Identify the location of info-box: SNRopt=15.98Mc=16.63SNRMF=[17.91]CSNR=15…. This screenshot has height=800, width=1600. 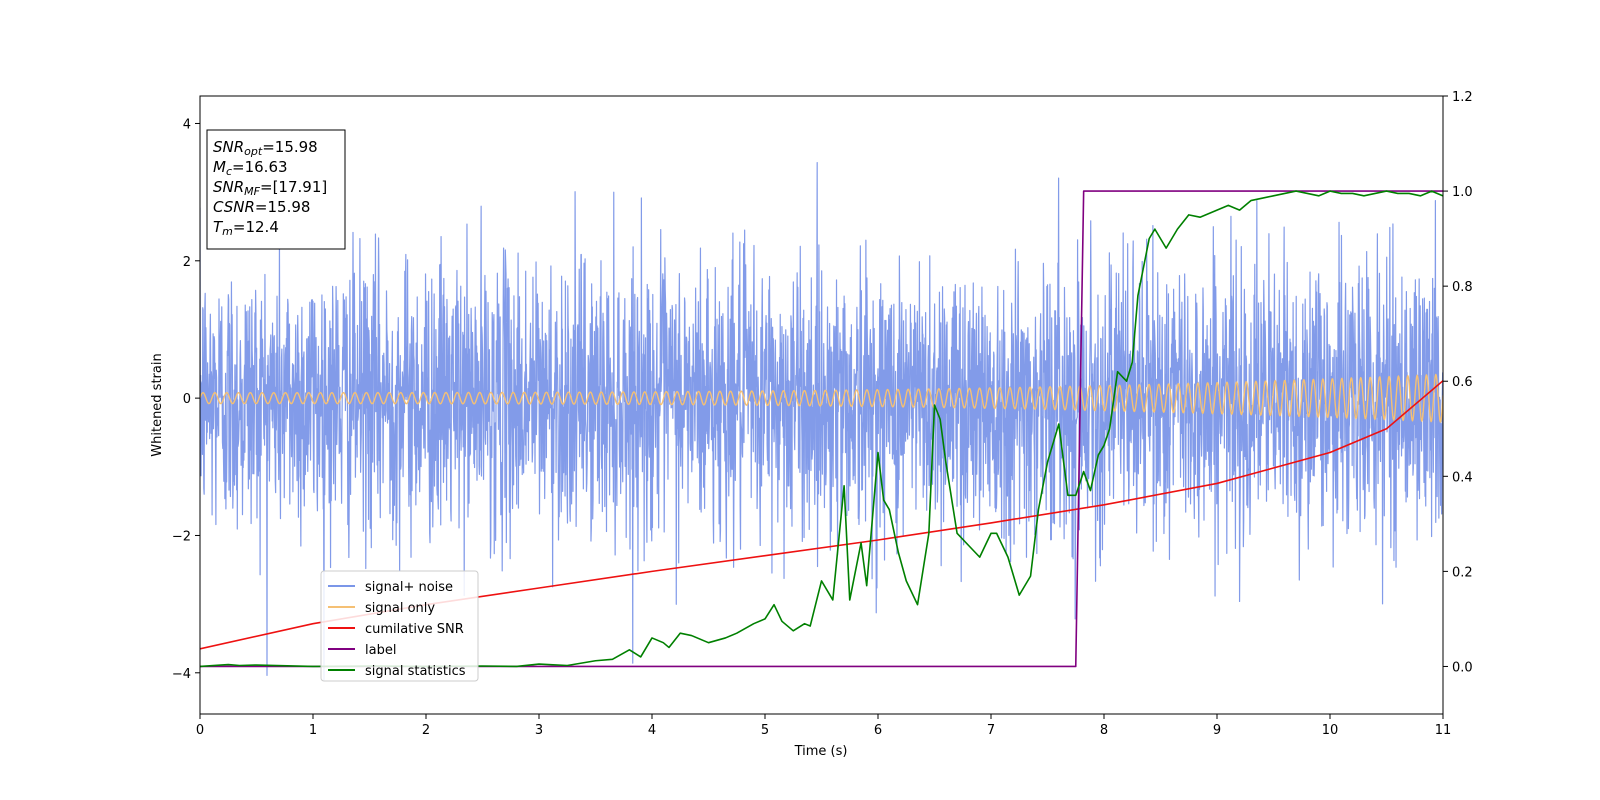
(276, 189).